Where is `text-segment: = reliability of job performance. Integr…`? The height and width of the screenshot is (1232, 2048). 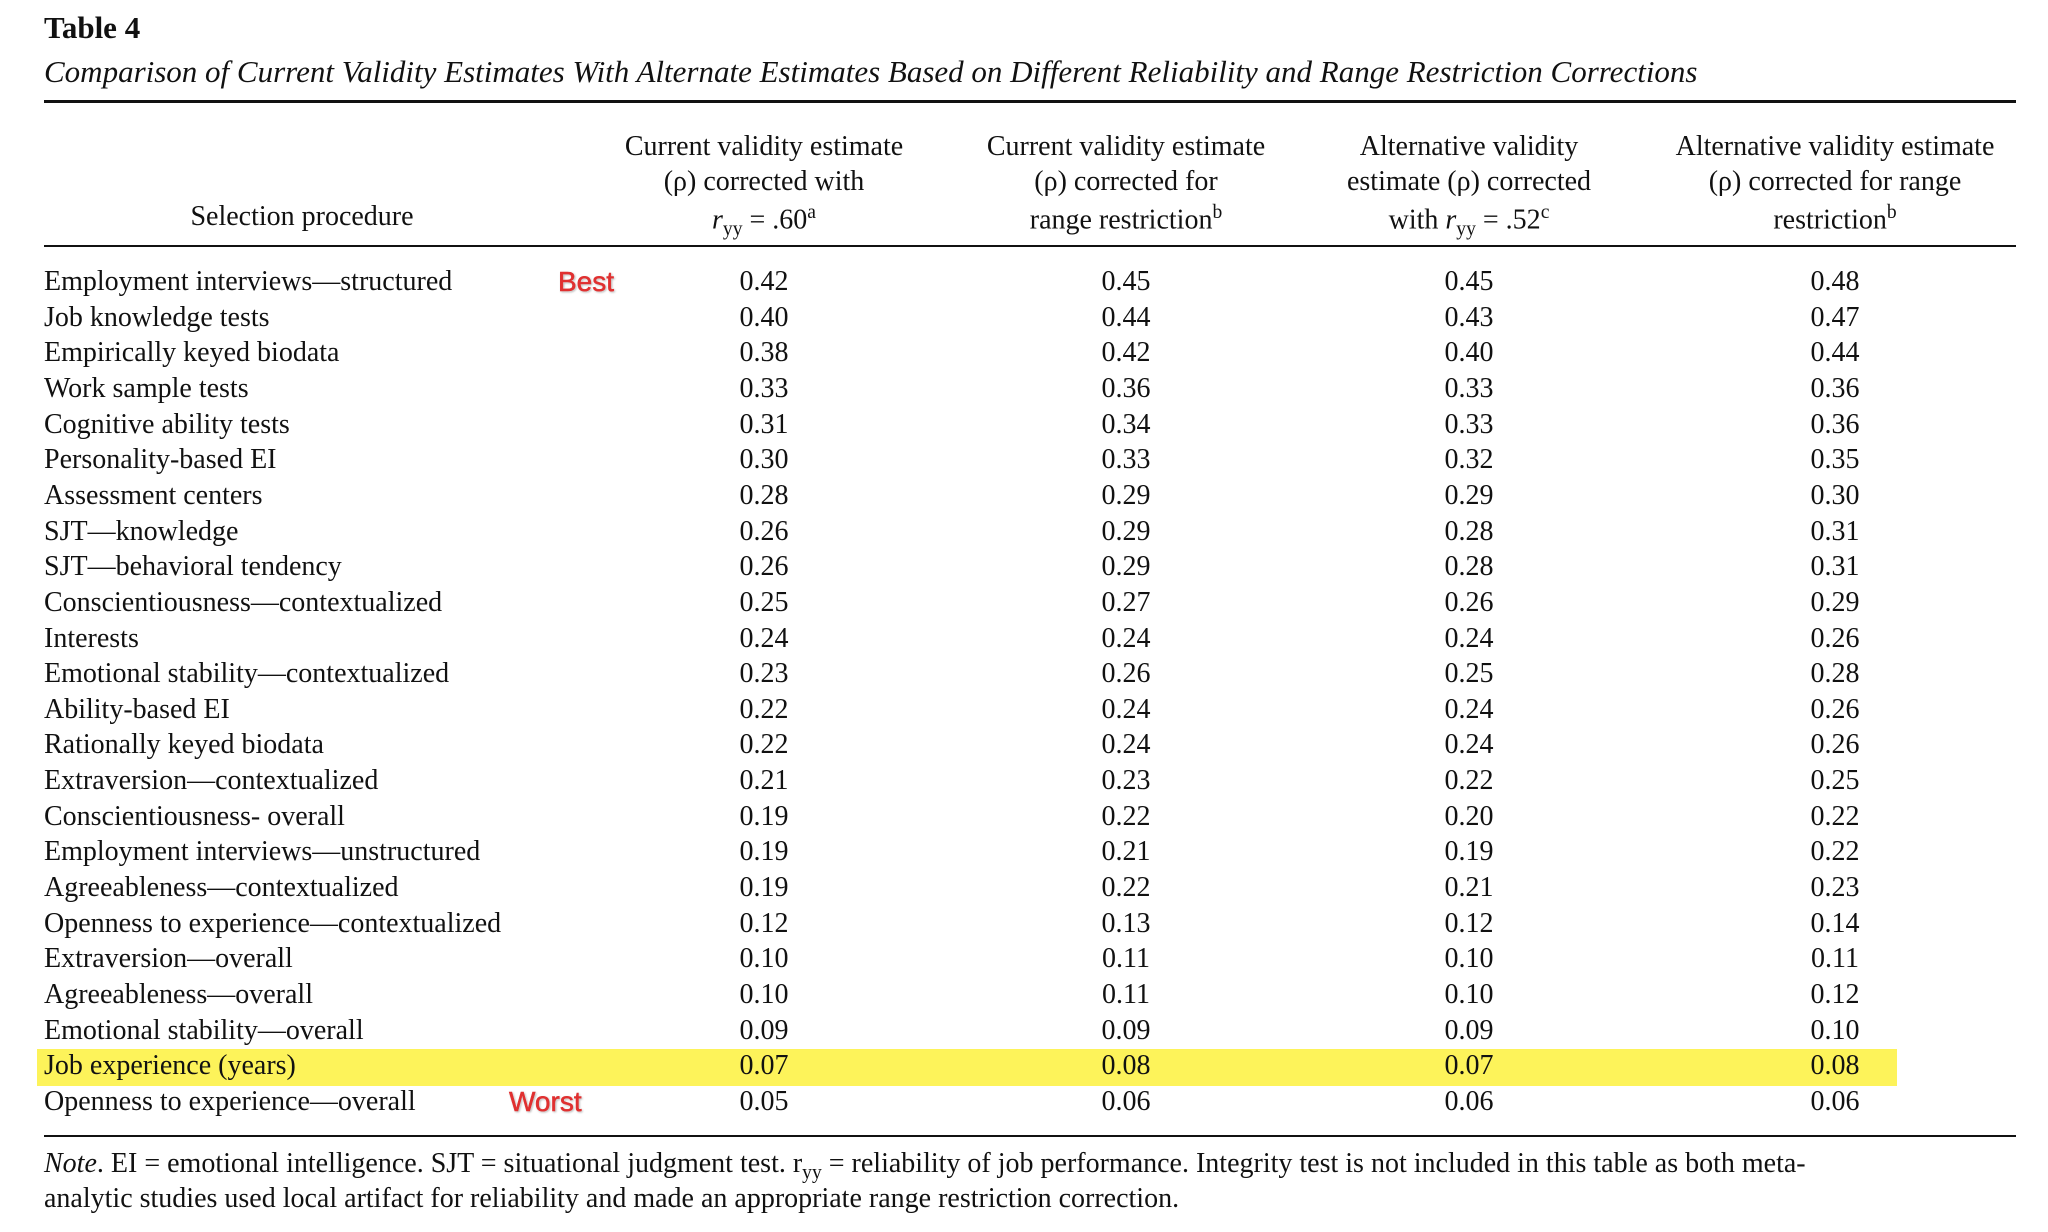 text-segment: = reliability of job performance. Integr… is located at coordinates (1313, 1163).